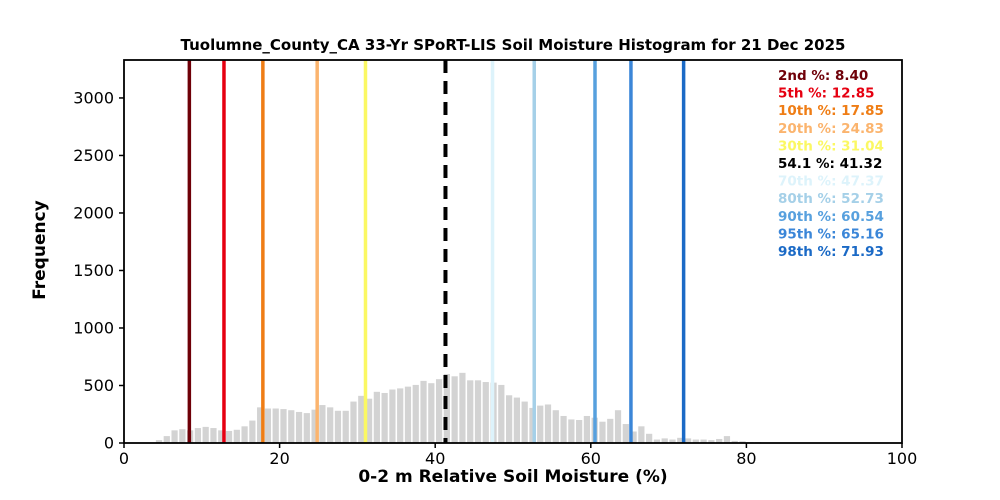  Describe the element at coordinates (831, 146) in the screenshot. I see `legend-entry: 30th %: 31.04` at that location.